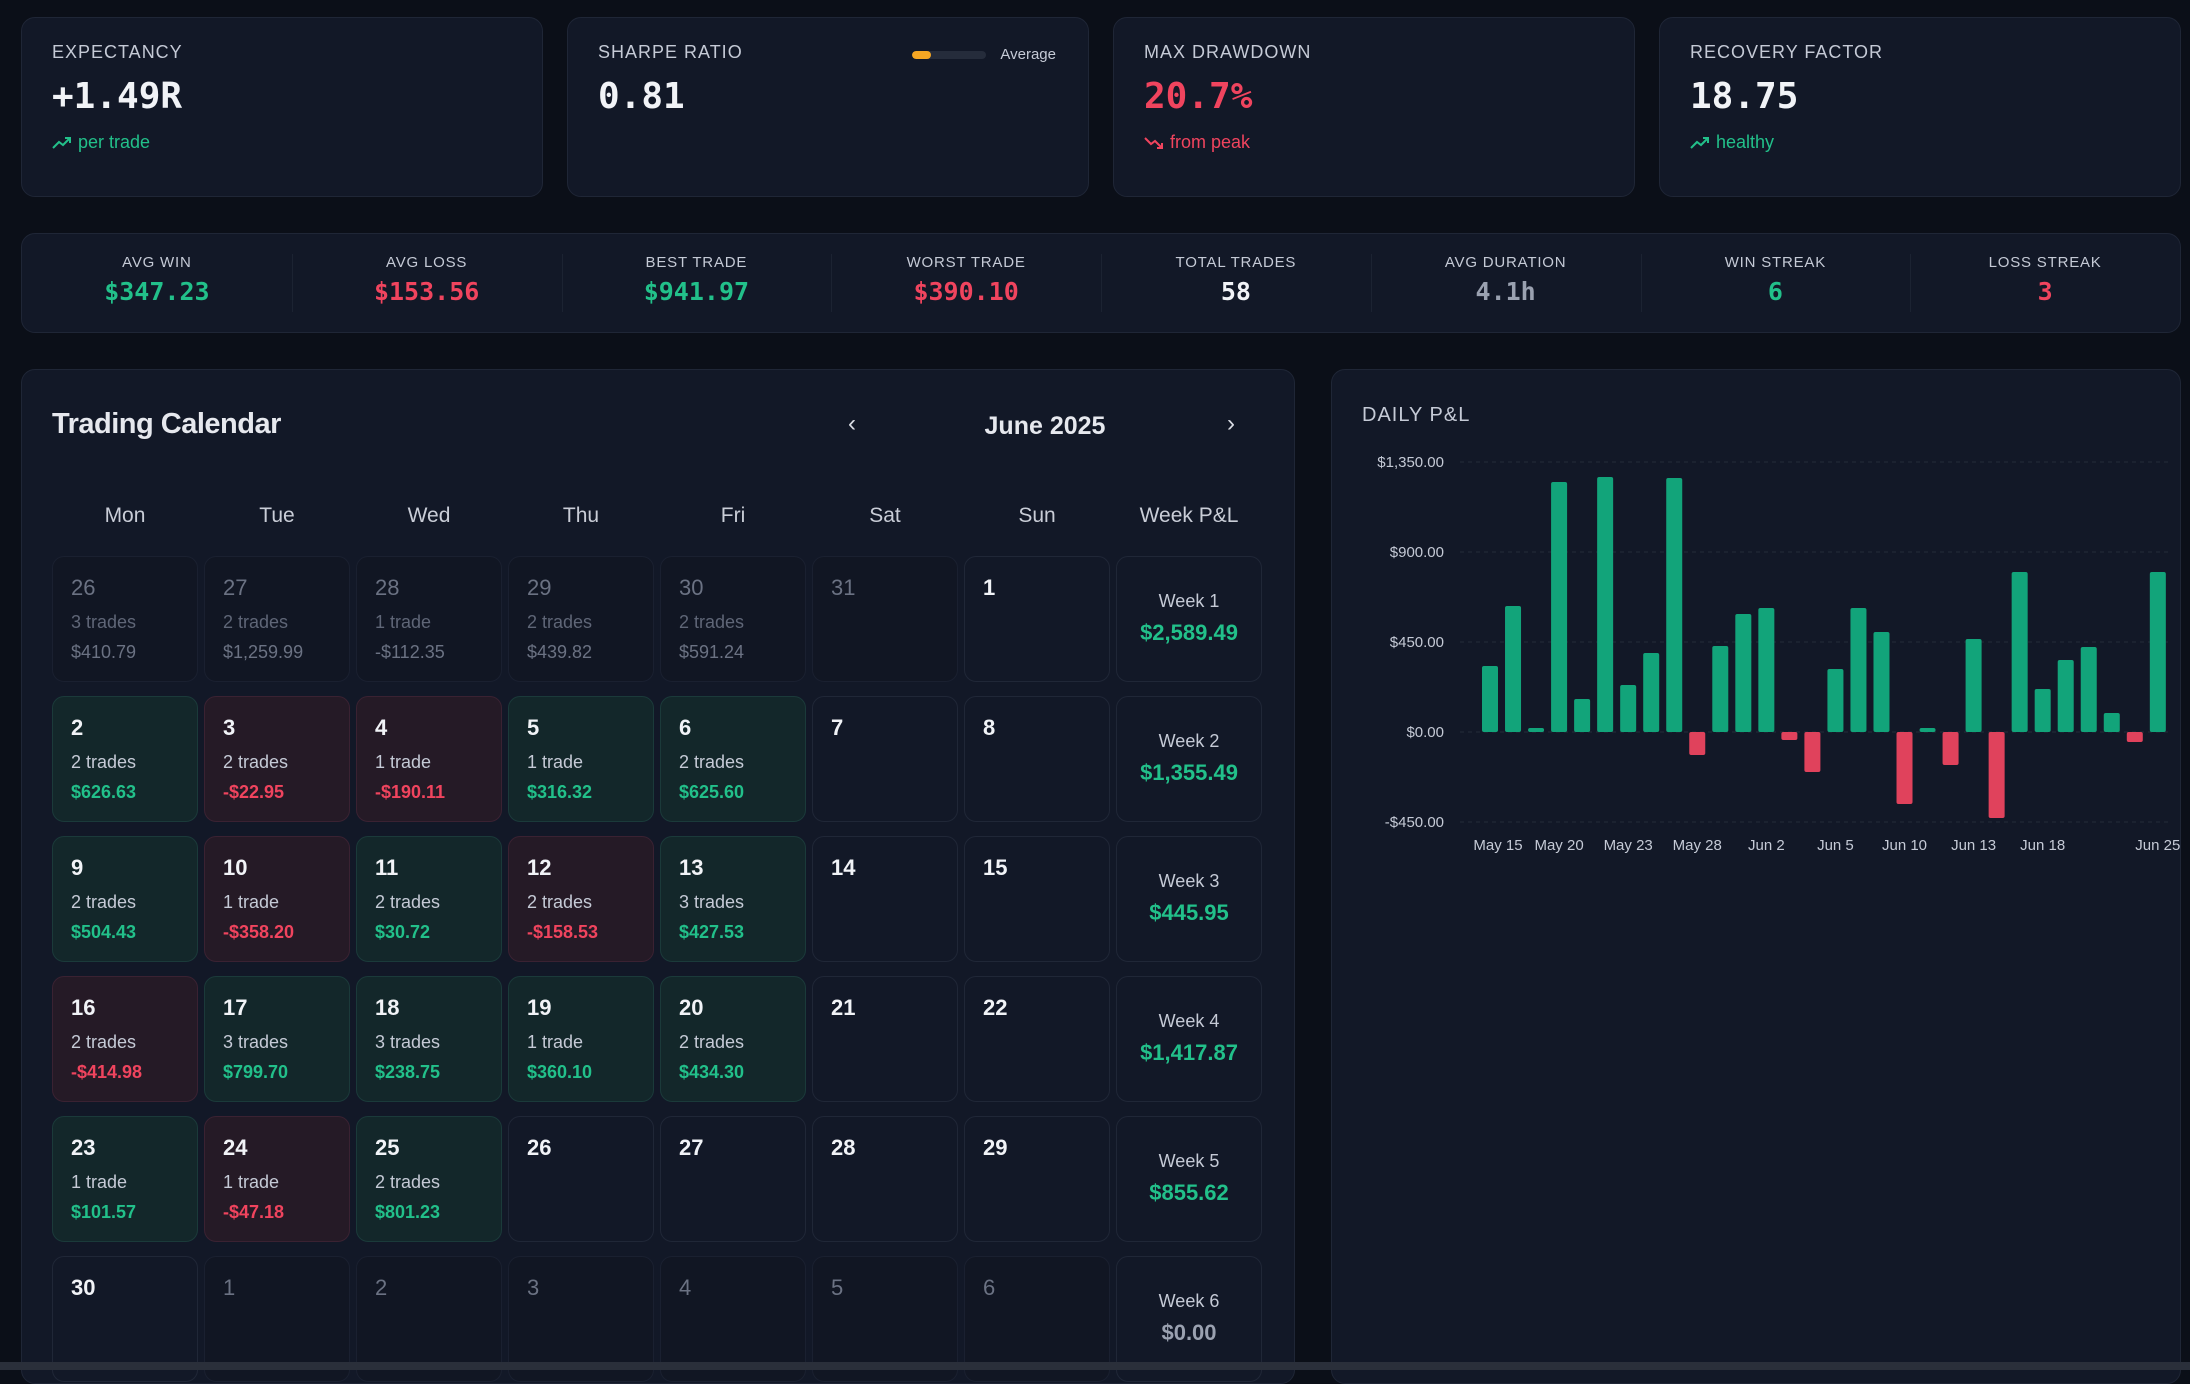  What do you see at coordinates (117, 96) in the screenshot?
I see `kpi-value: +1.49R` at bounding box center [117, 96].